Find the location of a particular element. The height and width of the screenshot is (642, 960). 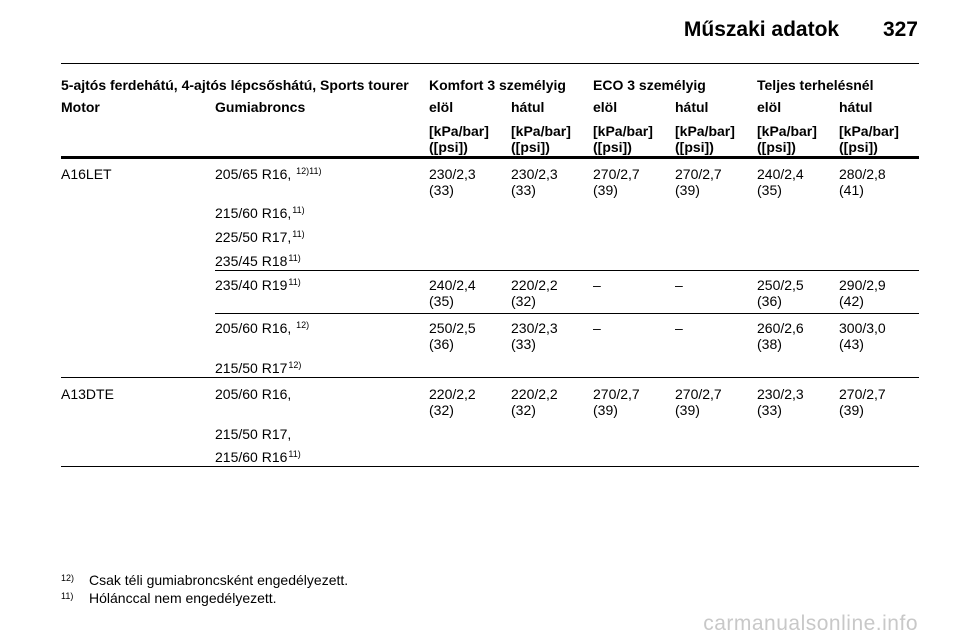

tire-size: 215/60 R16 is located at coordinates (251, 457).